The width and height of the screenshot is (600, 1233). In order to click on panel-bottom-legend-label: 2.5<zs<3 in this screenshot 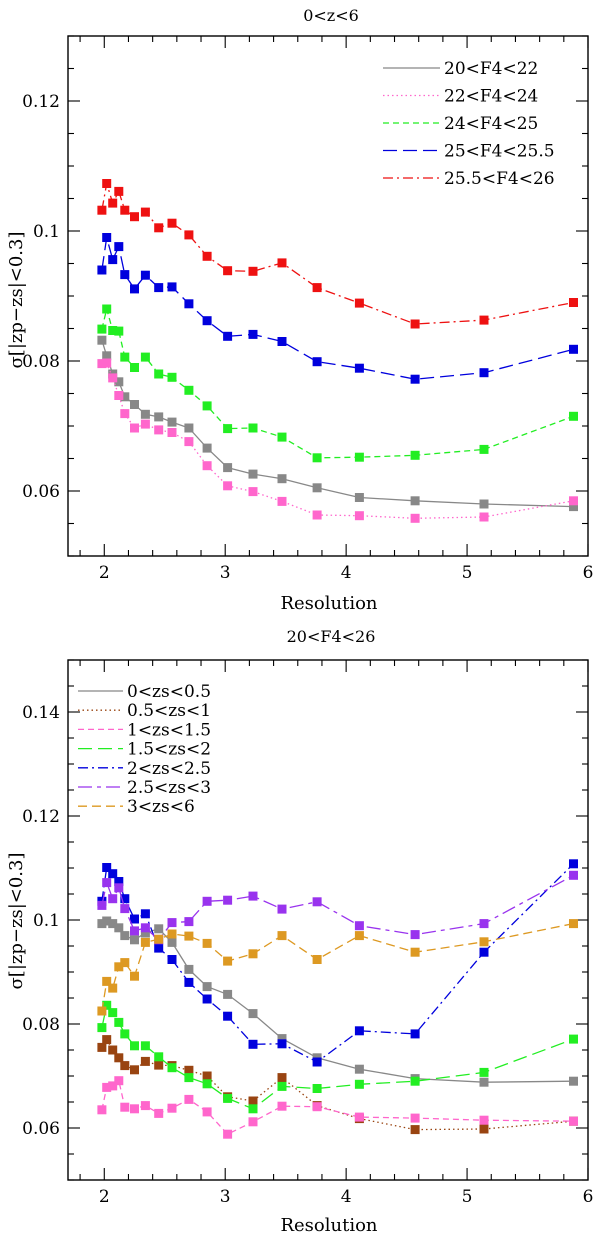, I will do `click(169, 788)`.